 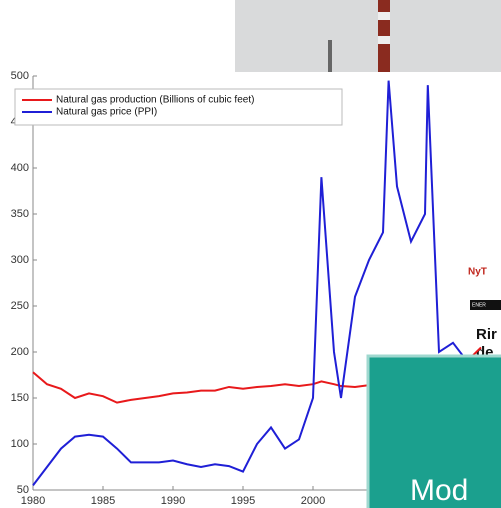 What do you see at coordinates (20, 168) in the screenshot?
I see `y-tick-label: 400` at bounding box center [20, 168].